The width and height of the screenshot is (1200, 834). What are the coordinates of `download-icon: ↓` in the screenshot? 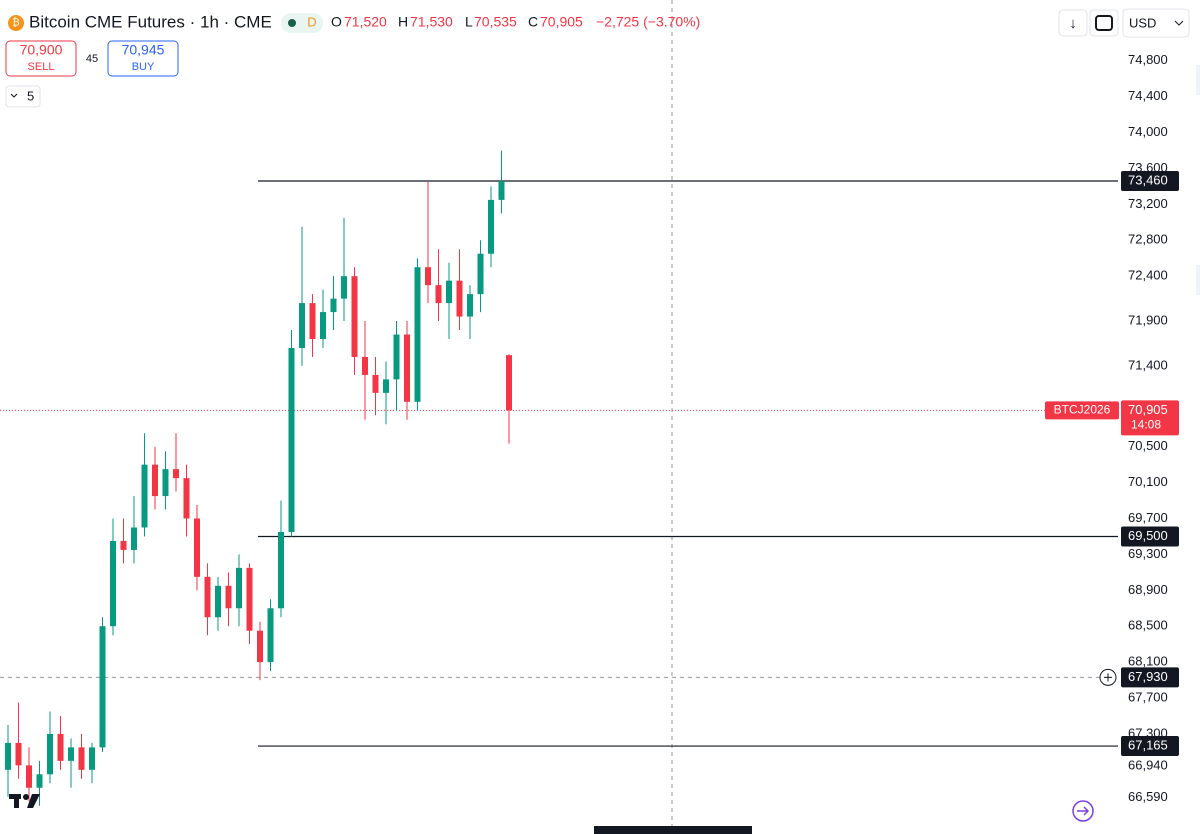 It's located at (1073, 23).